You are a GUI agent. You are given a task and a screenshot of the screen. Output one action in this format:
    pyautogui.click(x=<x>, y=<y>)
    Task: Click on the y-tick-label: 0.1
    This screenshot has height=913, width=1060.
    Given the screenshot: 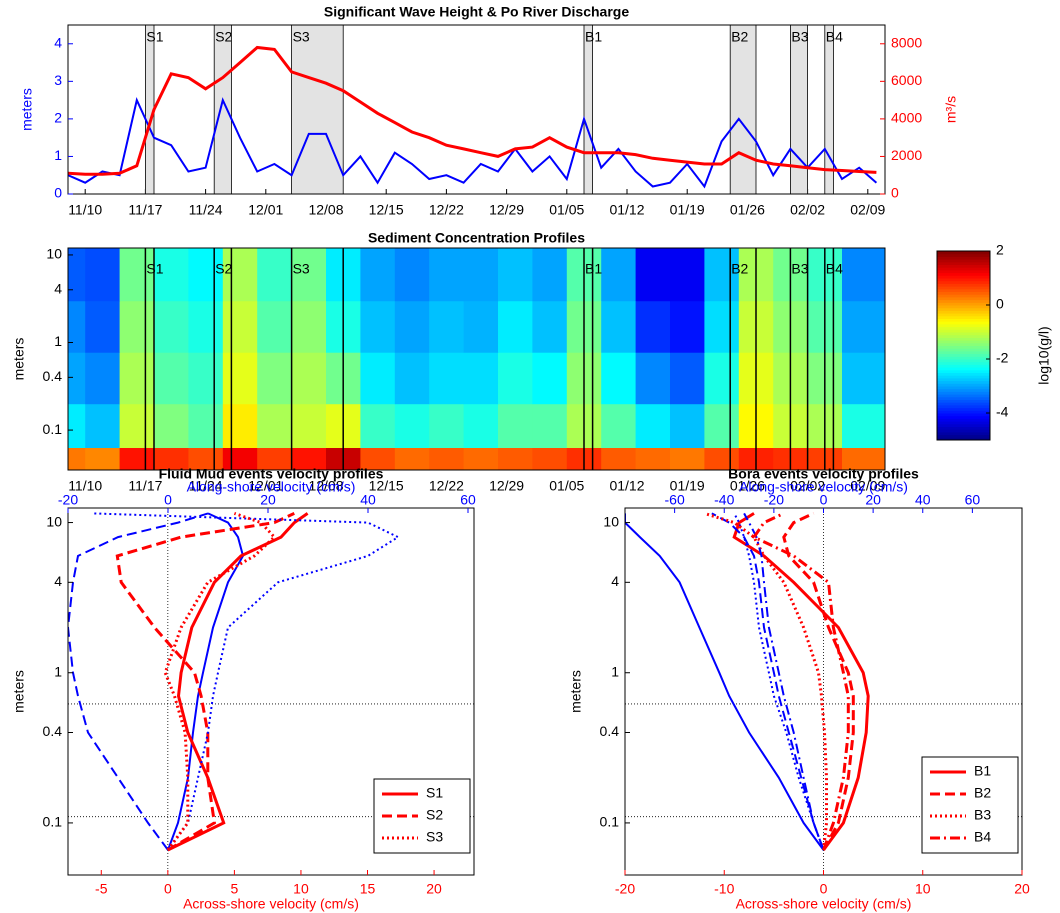 What is the action you would take?
    pyautogui.click(x=53, y=822)
    